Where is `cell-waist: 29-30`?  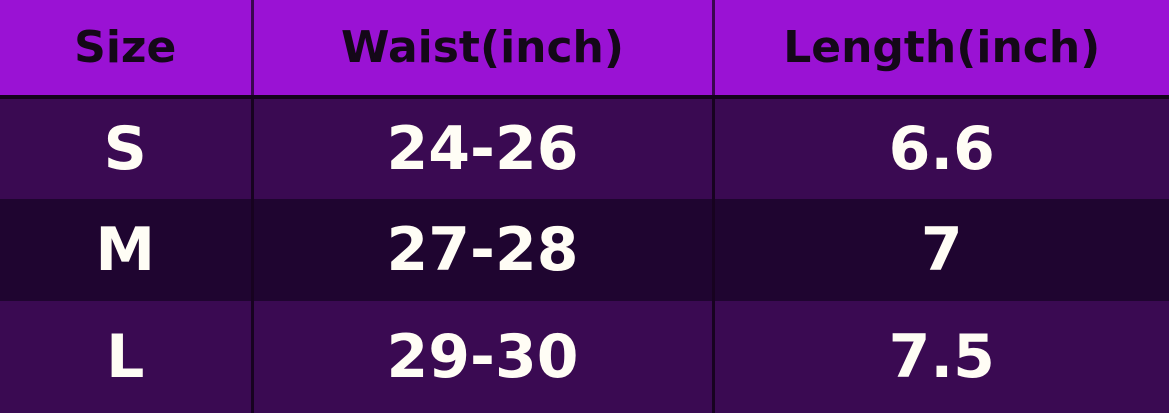 cell-waist: 29-30 is located at coordinates (481, 356).